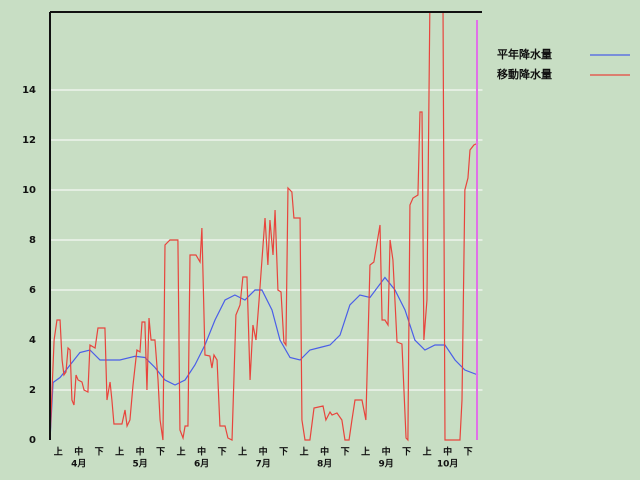  I want to click on legend-label: 平年降水量, so click(524, 54).